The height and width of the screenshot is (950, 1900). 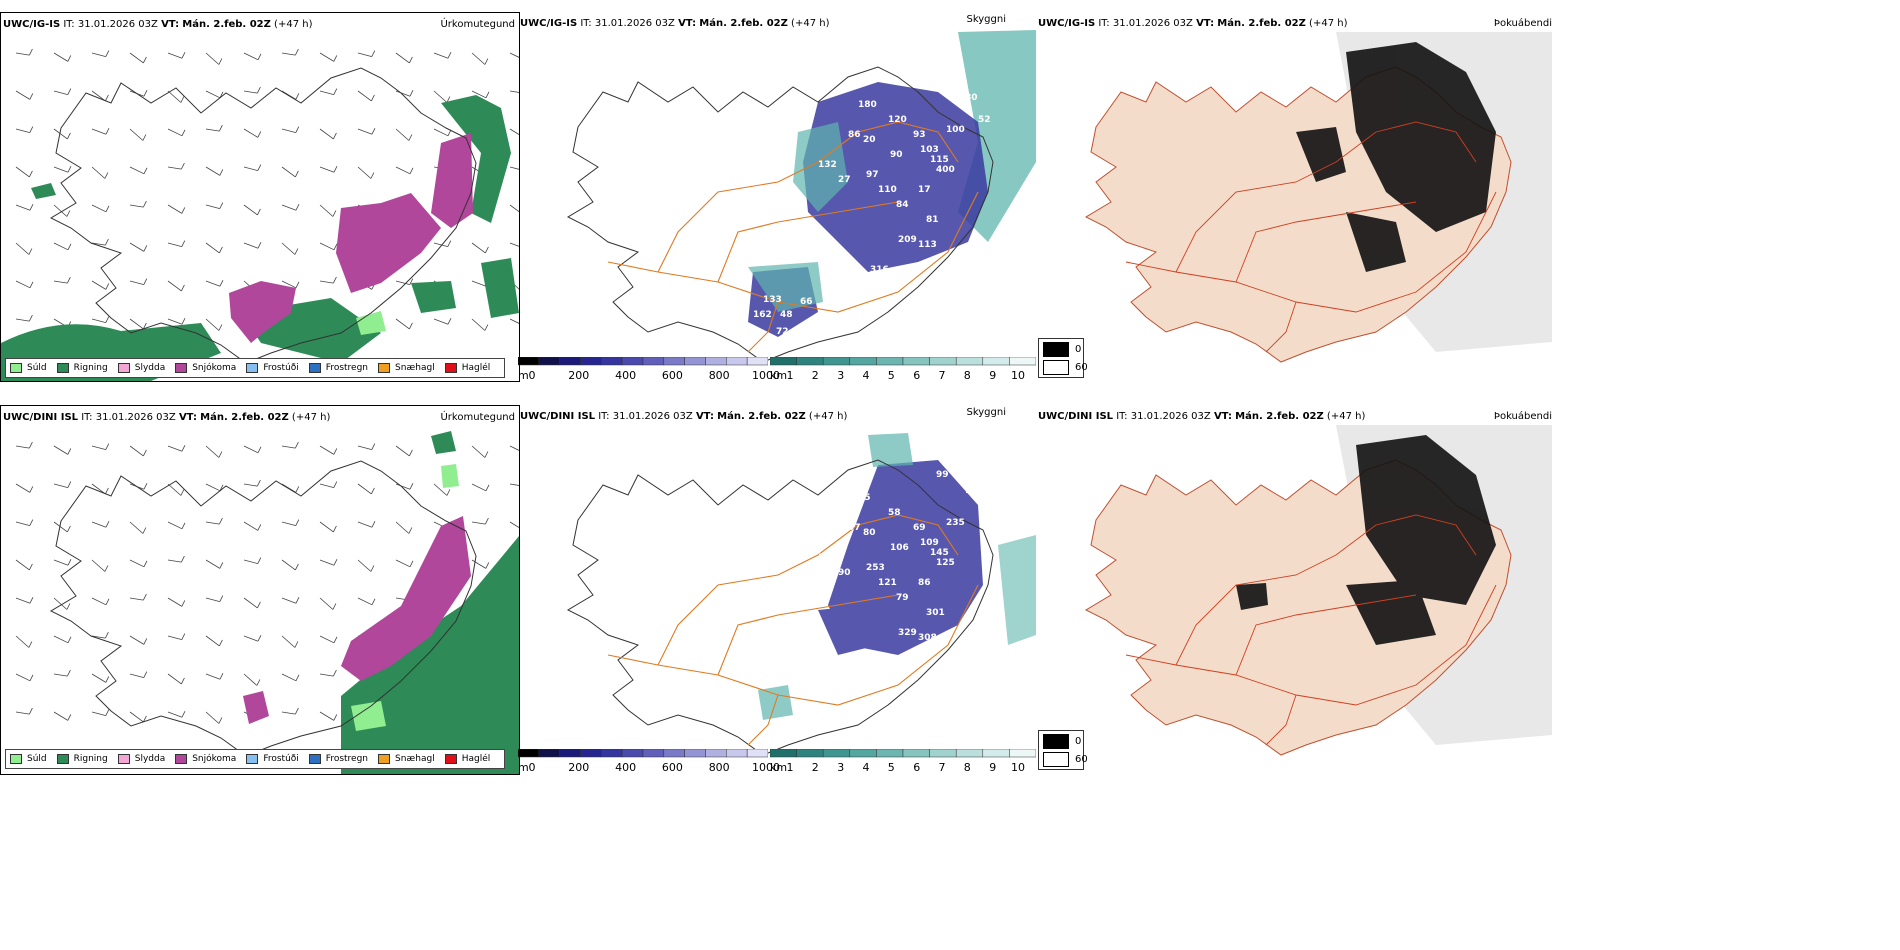 What do you see at coordinates (986, 412) in the screenshot?
I see `panel-title: Skyggni` at bounding box center [986, 412].